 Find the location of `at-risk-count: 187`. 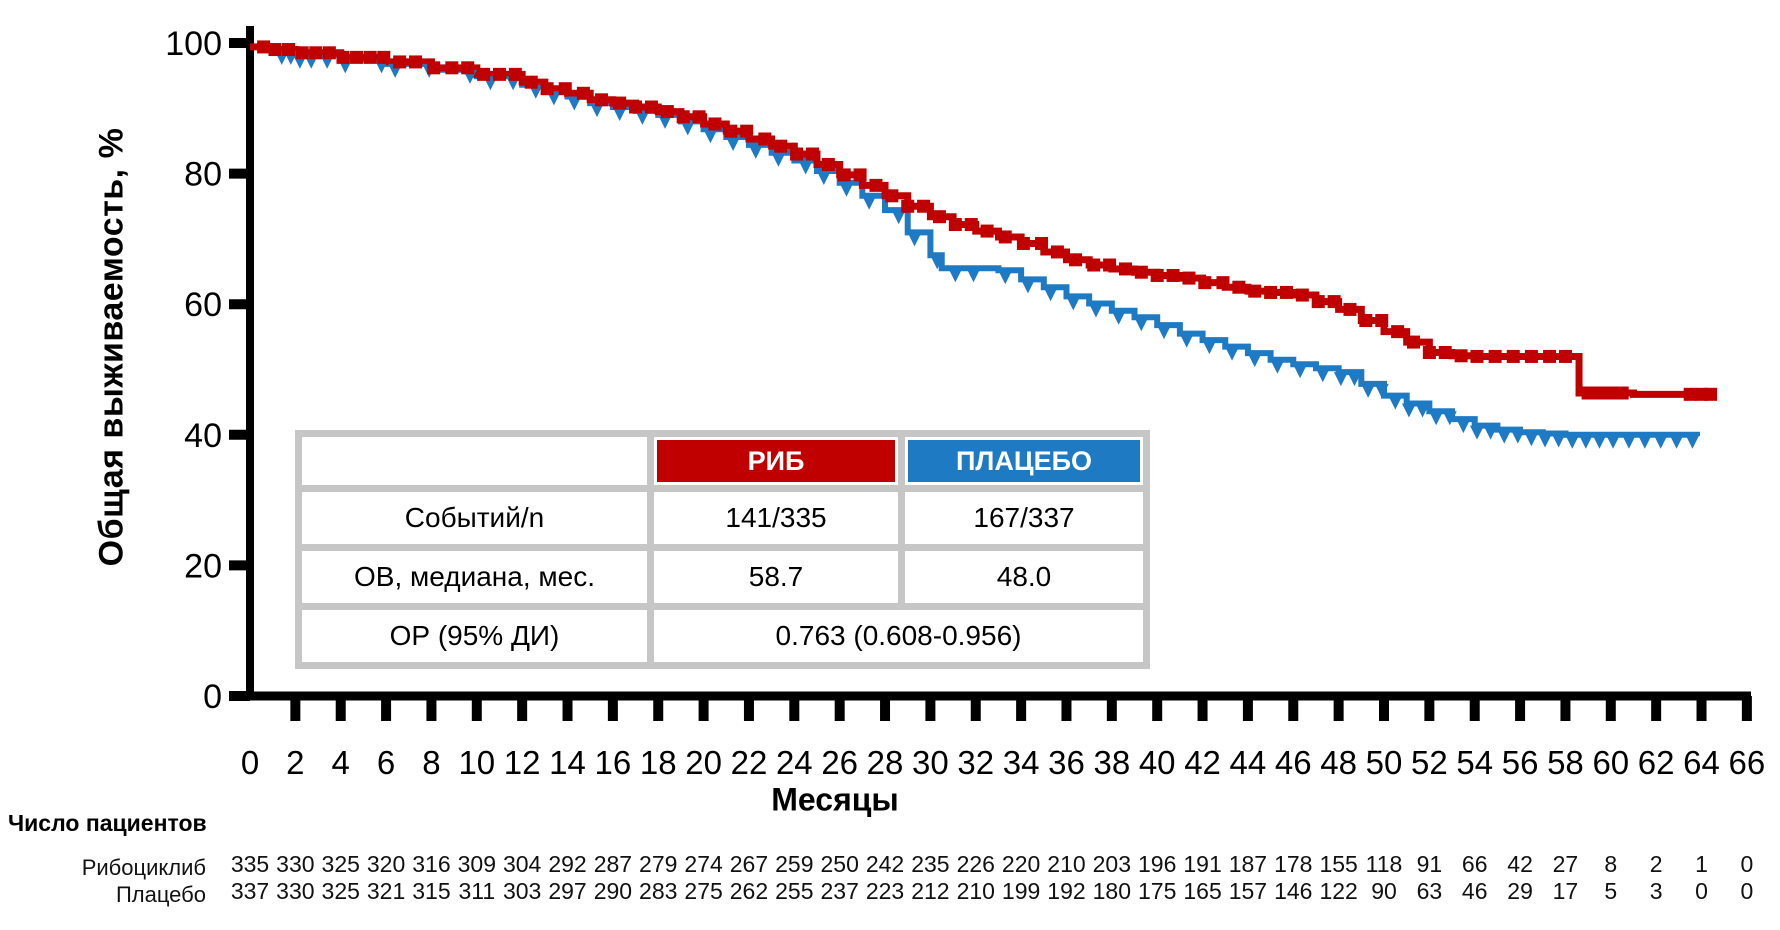

at-risk-count: 187 is located at coordinates (1248, 864).